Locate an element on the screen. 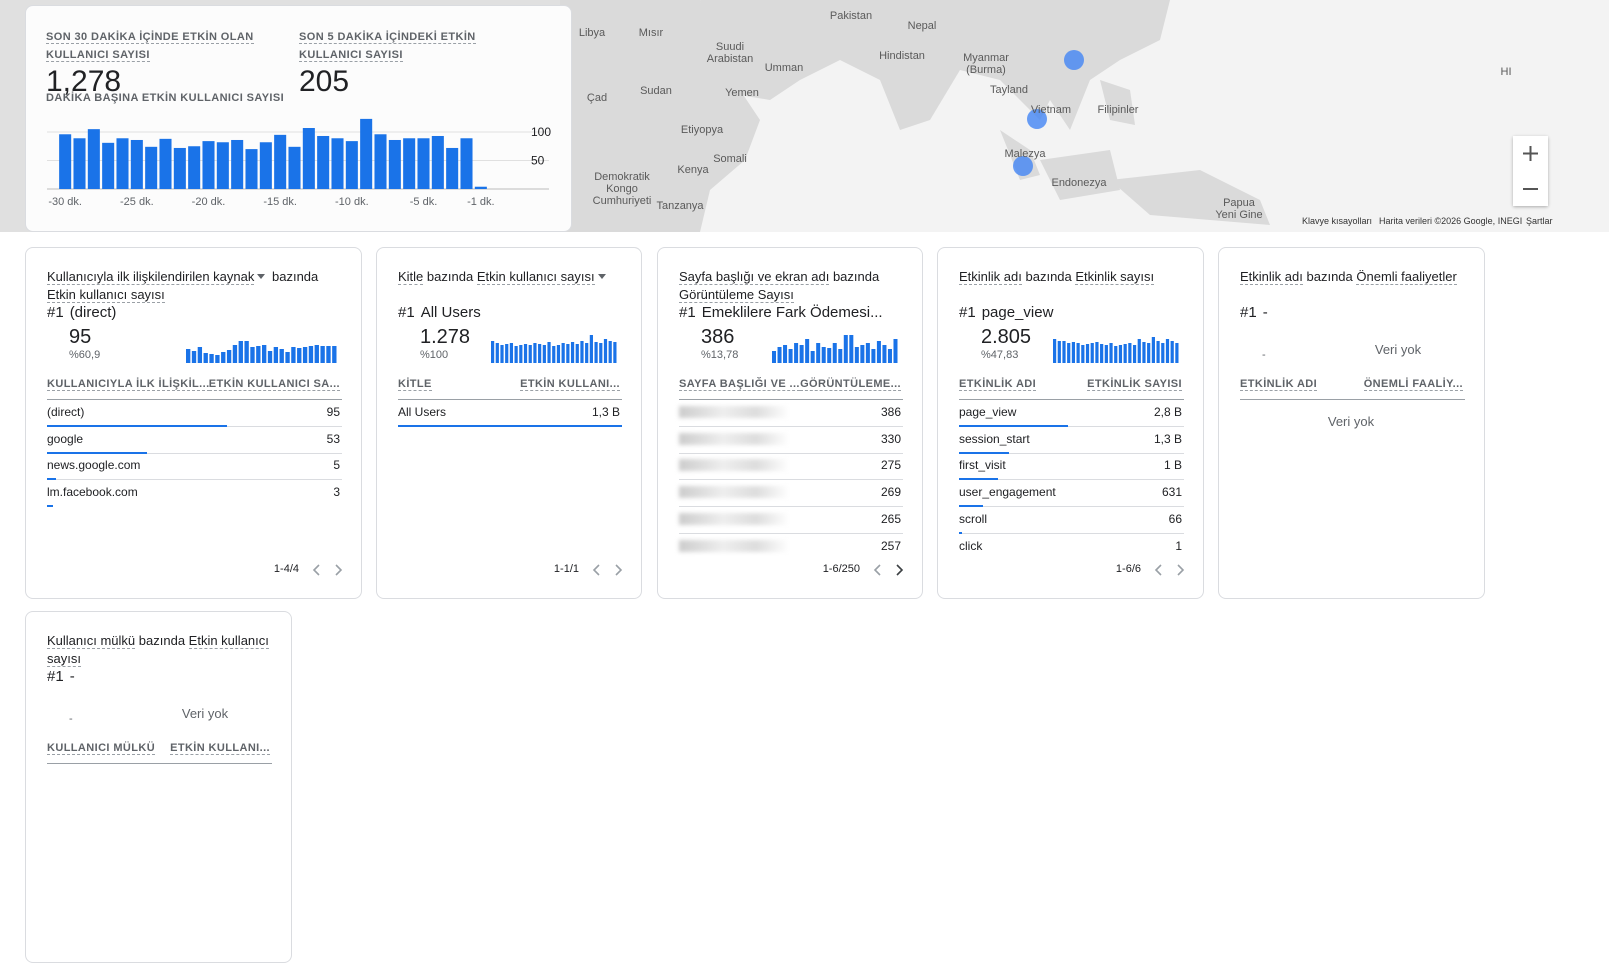  land is located at coordinates (1080, 175).